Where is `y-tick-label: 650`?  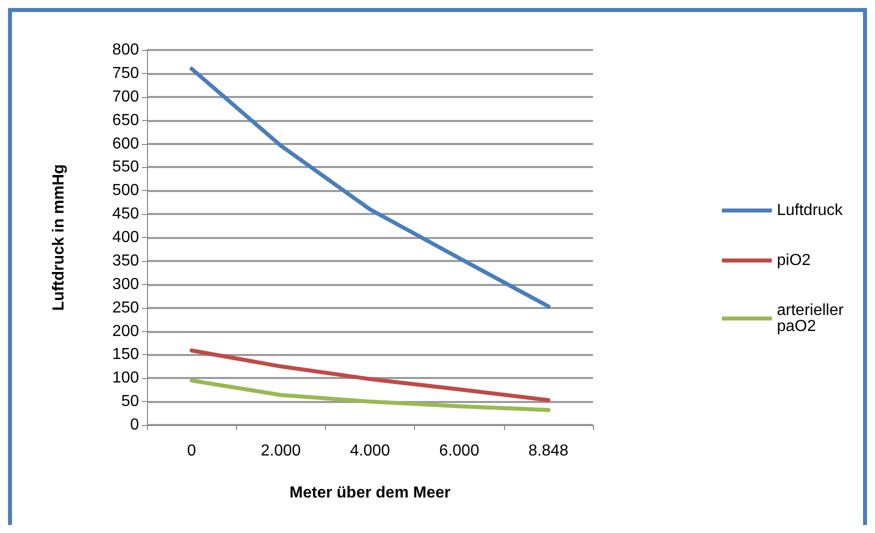 y-tick-label: 650 is located at coordinates (126, 120).